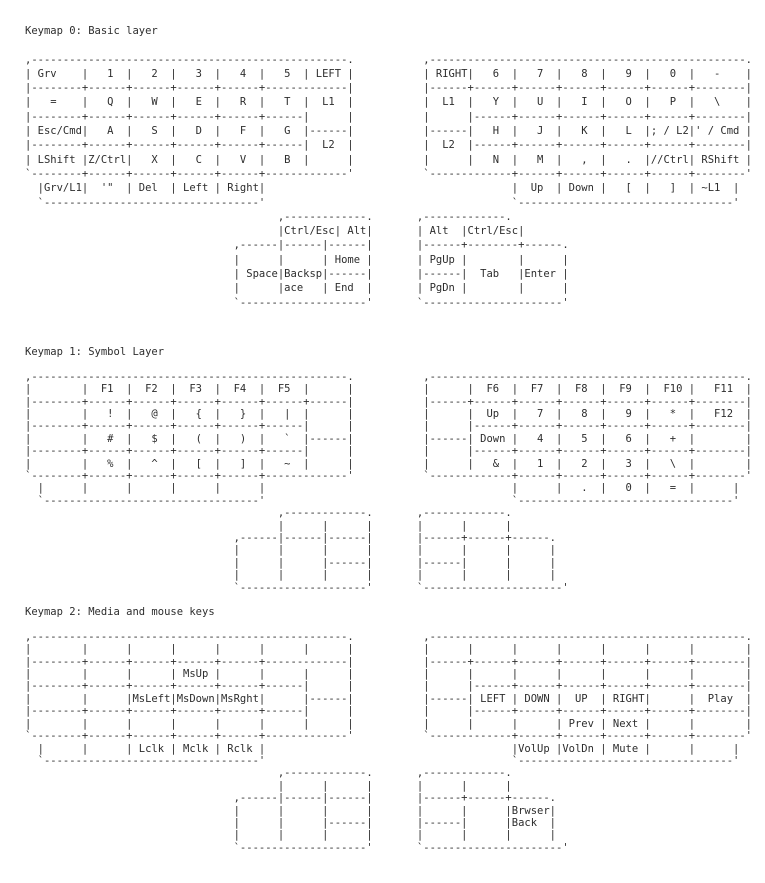 This screenshot has width=765, height=883. Describe the element at coordinates (120, 612) in the screenshot. I see `keymap-2-title: Keymap 2: Media and mouse keys` at that location.